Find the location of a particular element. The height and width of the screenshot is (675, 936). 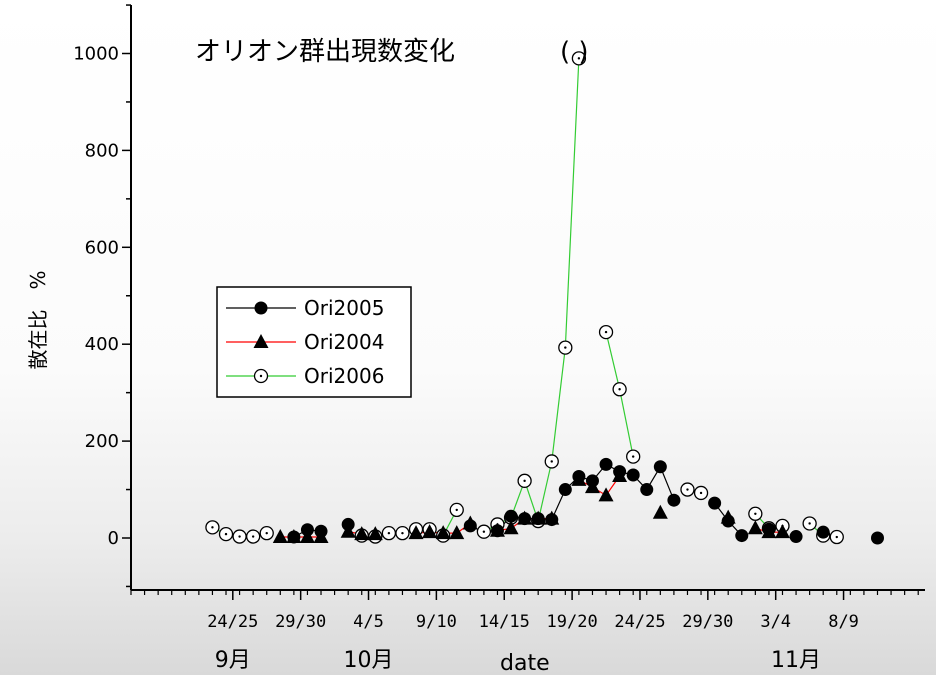

markers-Ori2005 is located at coordinates (585, 501).